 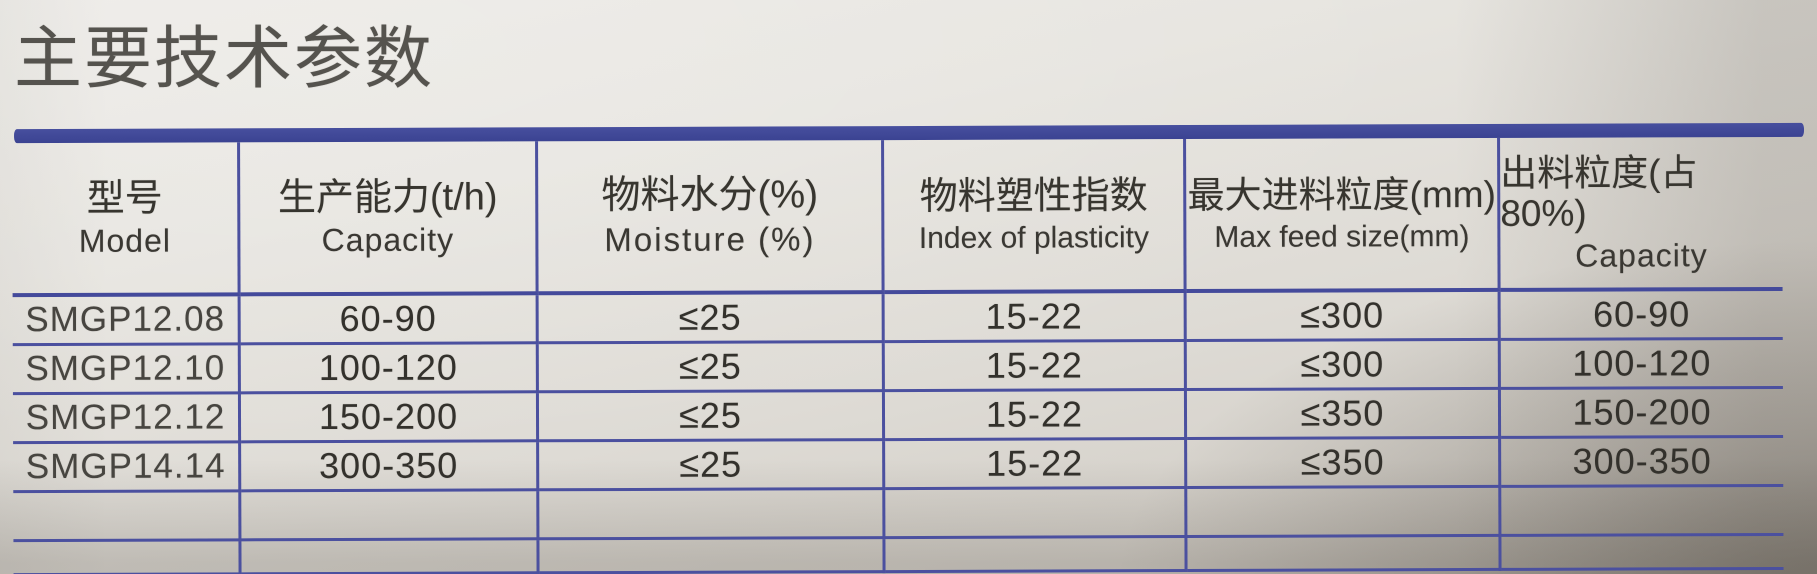 What do you see at coordinates (224, 59) in the screenshot?
I see `page-title: 主要技术参数` at bounding box center [224, 59].